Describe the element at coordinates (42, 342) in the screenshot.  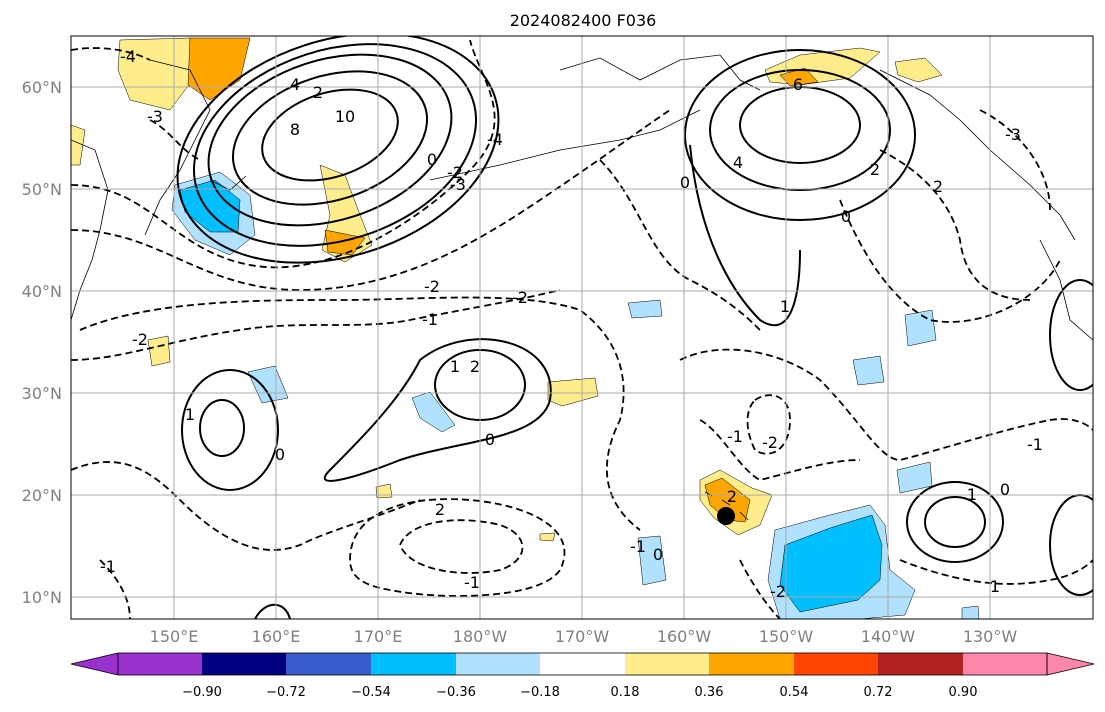
I see `lat-labels: 60°N 50°N 40°N 30°N 20°N 10°N` at that location.